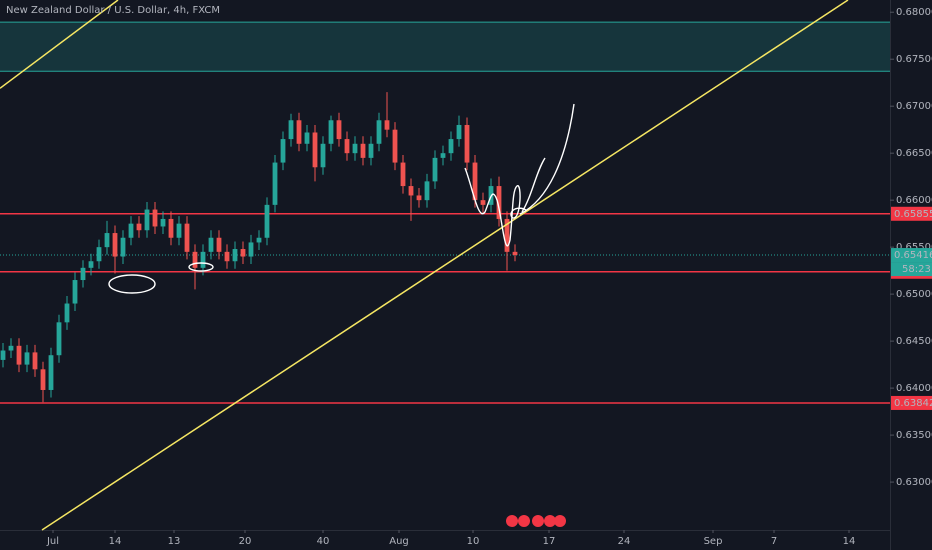 The height and width of the screenshot is (550, 932). What do you see at coordinates (174, 541) in the screenshot?
I see `x-tick-label: 13` at bounding box center [174, 541].